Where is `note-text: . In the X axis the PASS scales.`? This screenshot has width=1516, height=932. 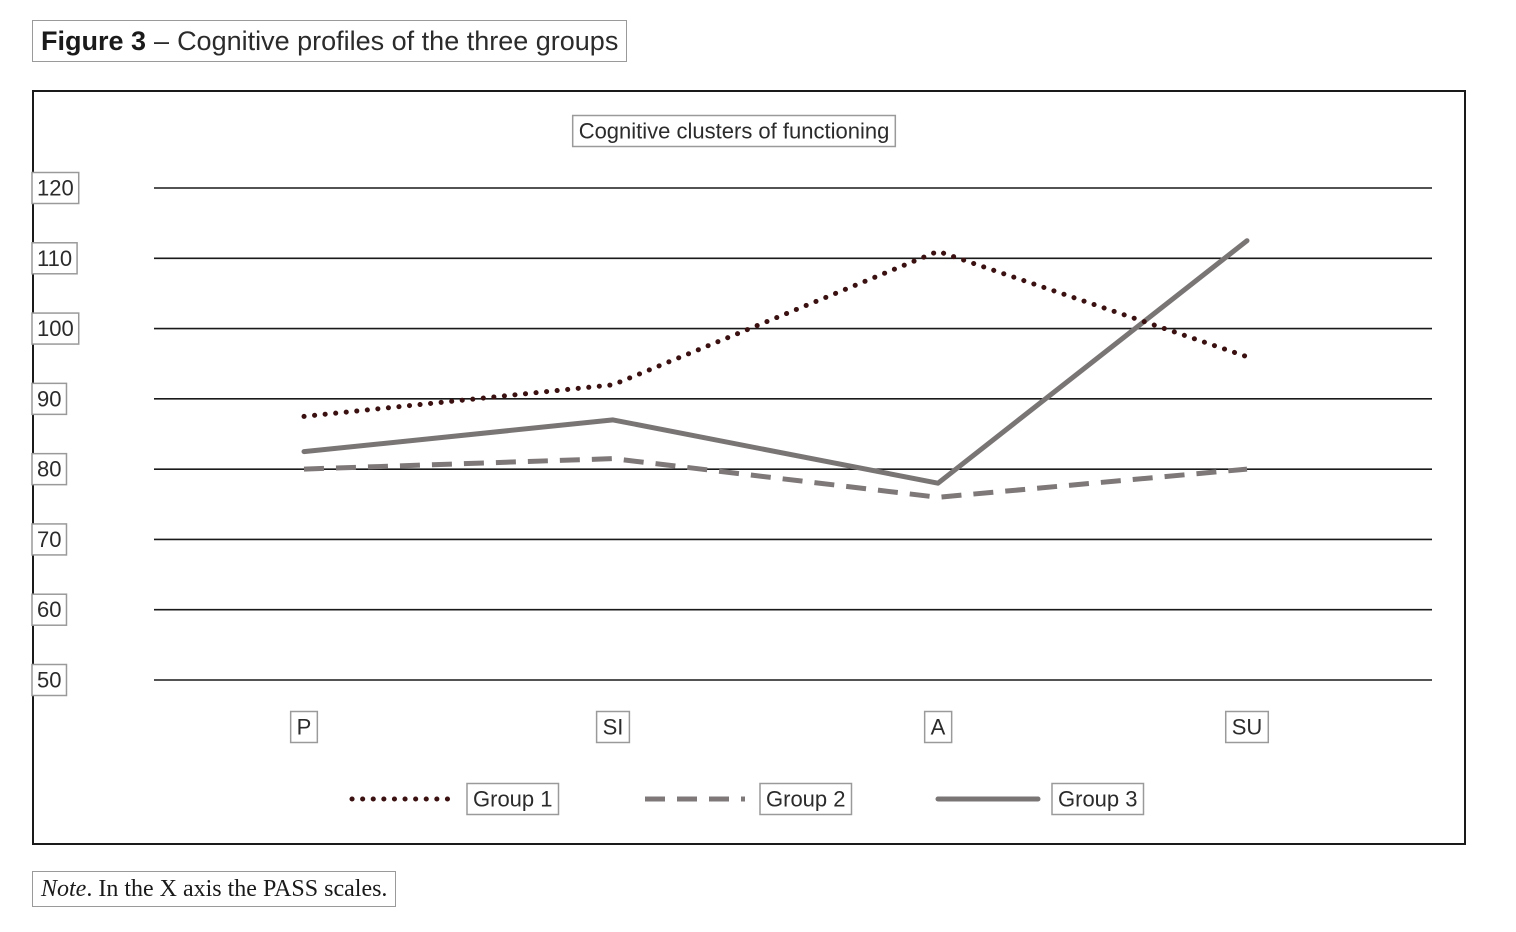
note-text: . In the X axis the PASS scales. is located at coordinates (237, 888).